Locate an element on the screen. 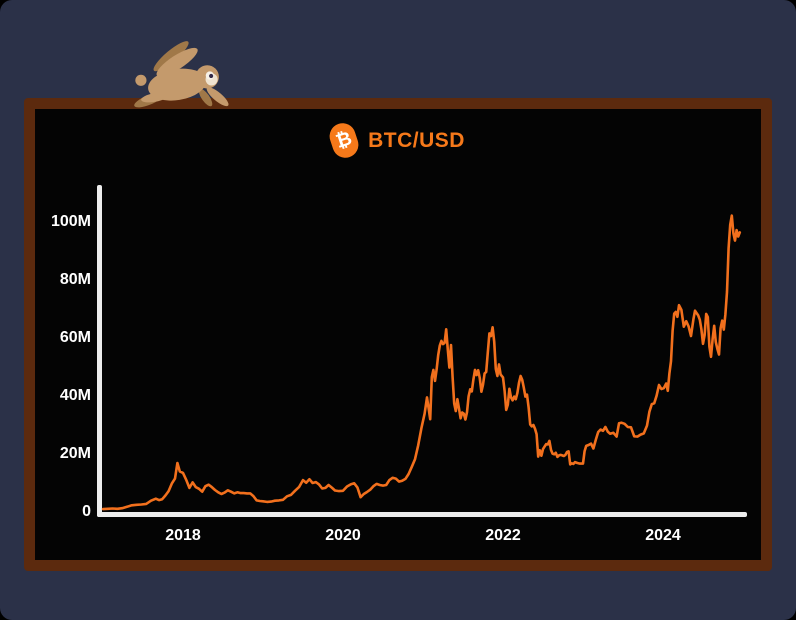 The width and height of the screenshot is (796, 620). chart-header: ₿ BTC/USD is located at coordinates (398, 140).